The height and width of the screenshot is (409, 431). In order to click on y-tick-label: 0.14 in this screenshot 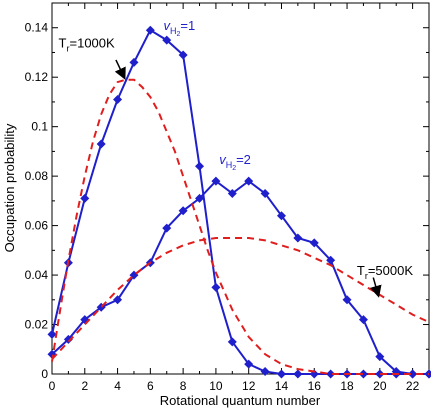, I will do `click(37, 28)`.